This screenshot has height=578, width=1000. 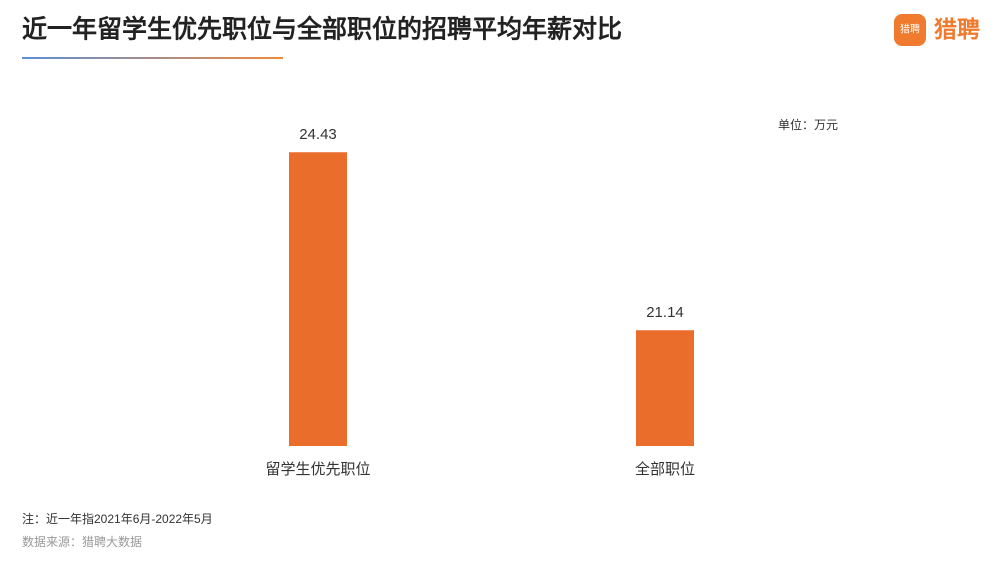 What do you see at coordinates (665, 312) in the screenshot?
I see `data-label: 21.14` at bounding box center [665, 312].